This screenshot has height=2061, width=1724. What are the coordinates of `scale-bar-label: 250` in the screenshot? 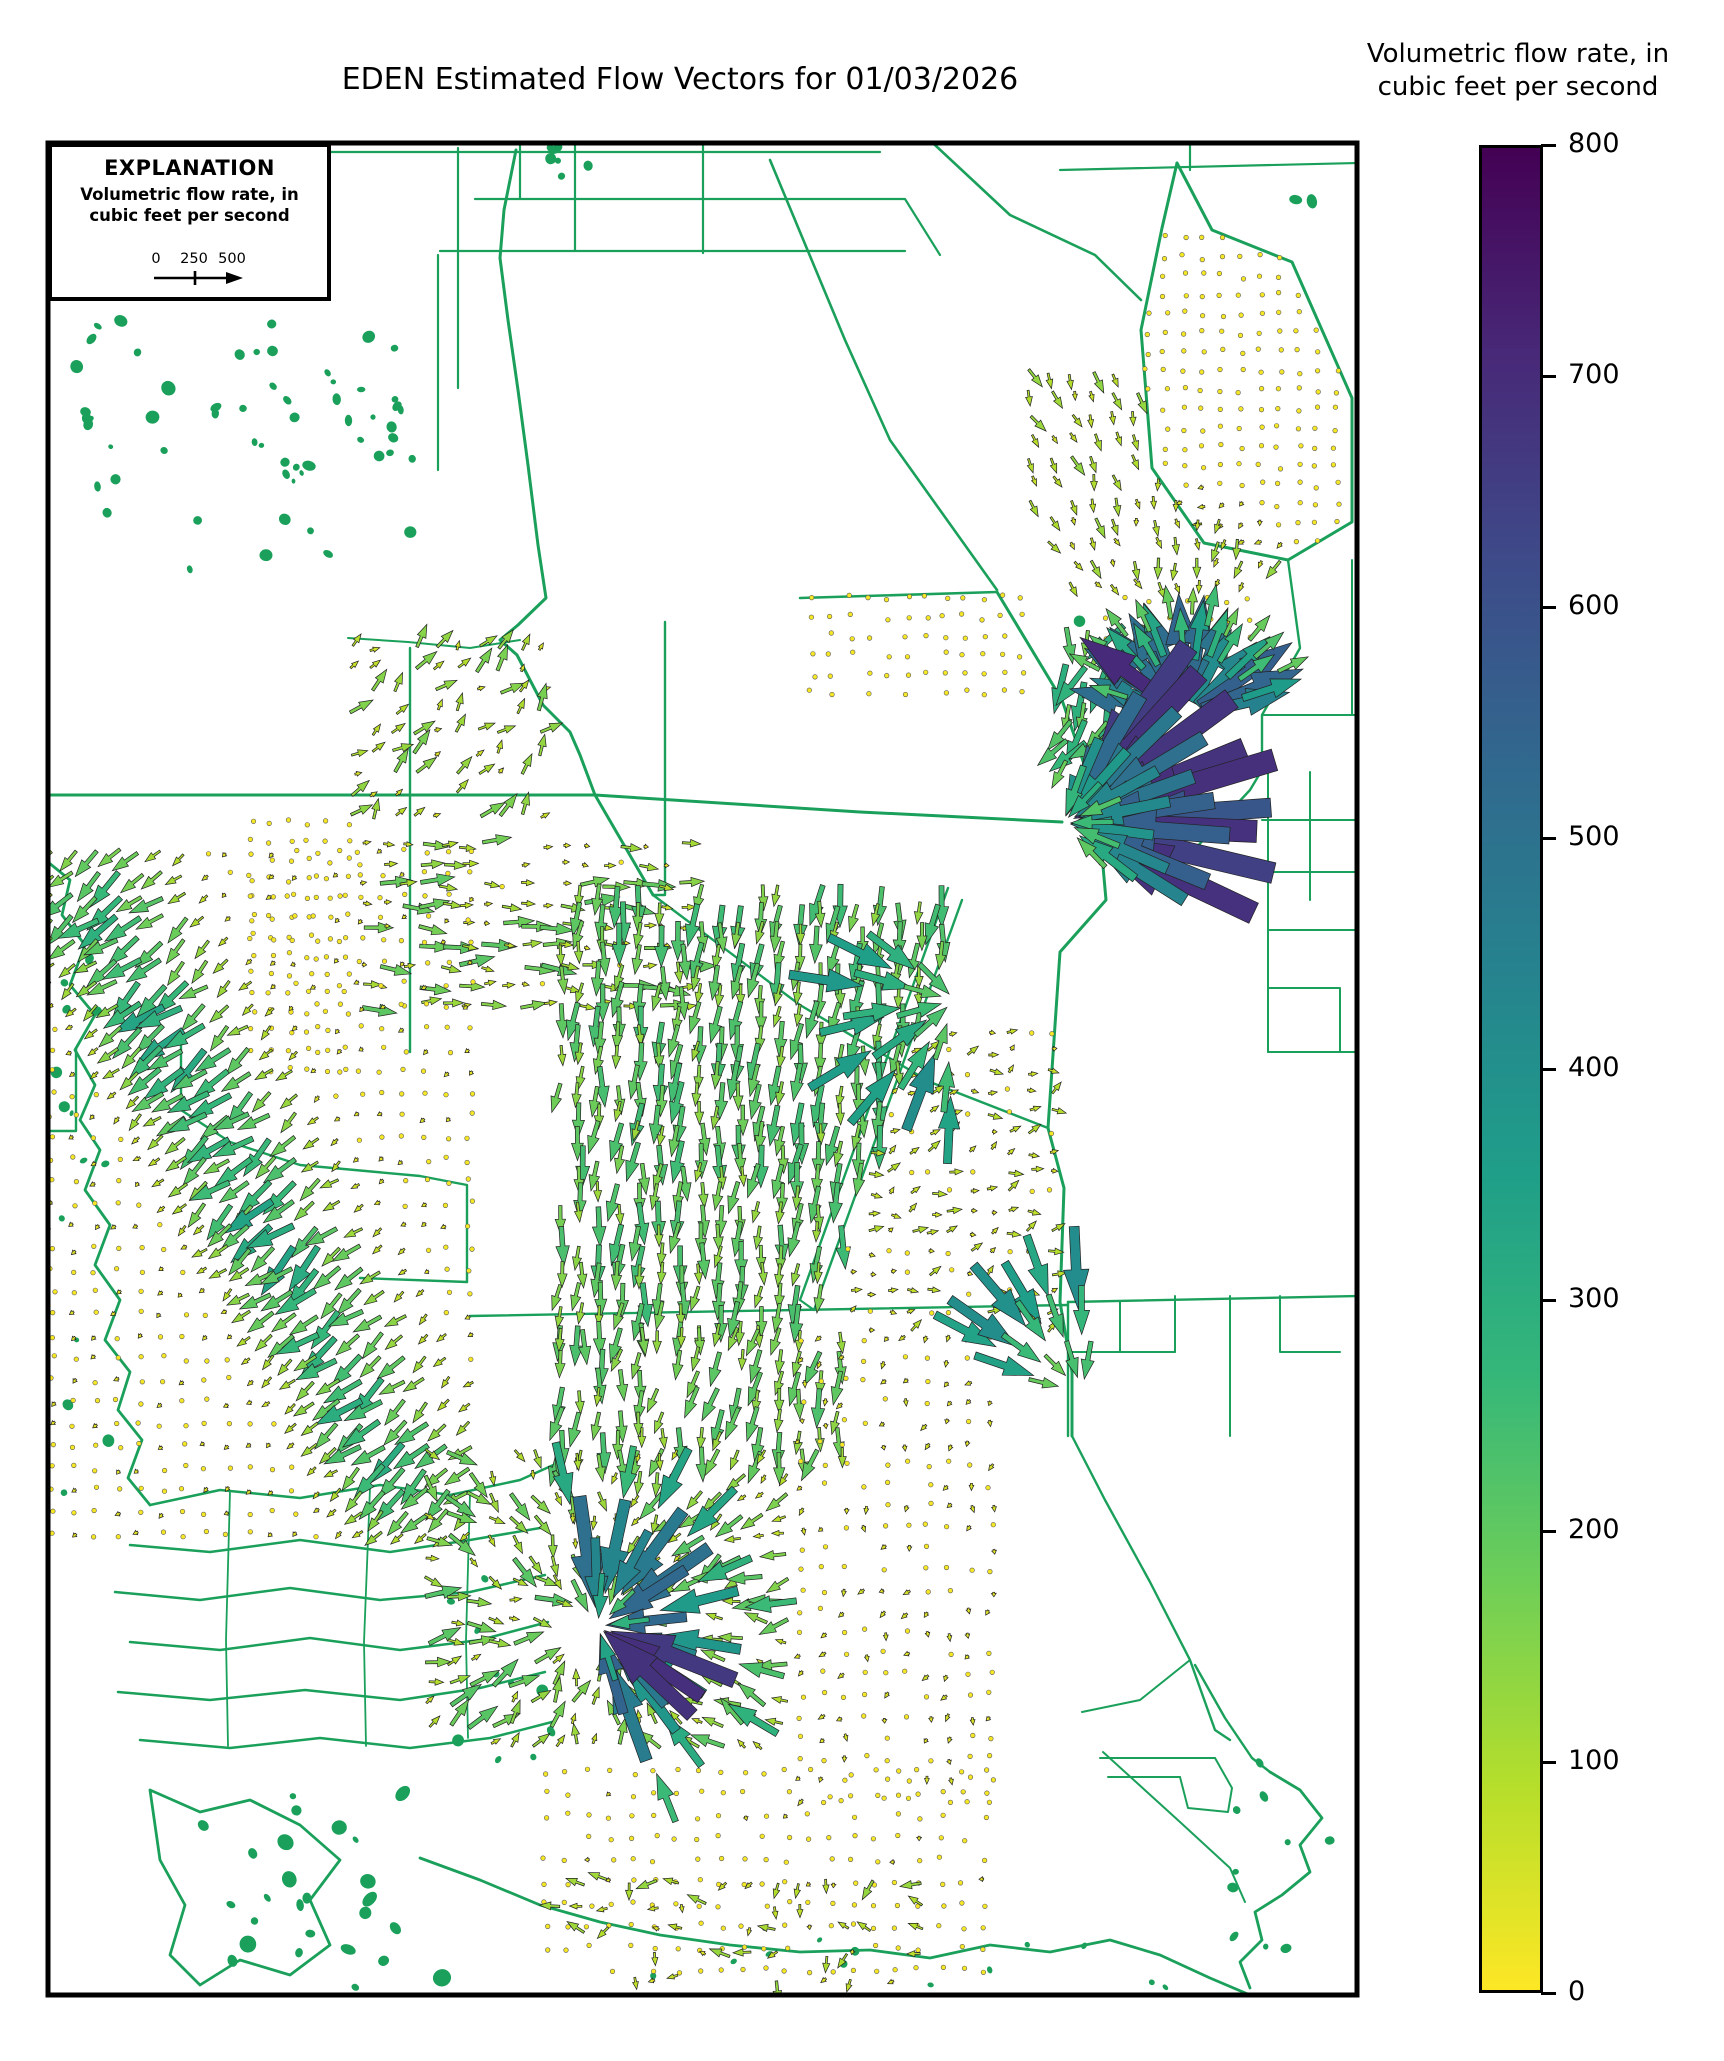 It's located at (194, 259).